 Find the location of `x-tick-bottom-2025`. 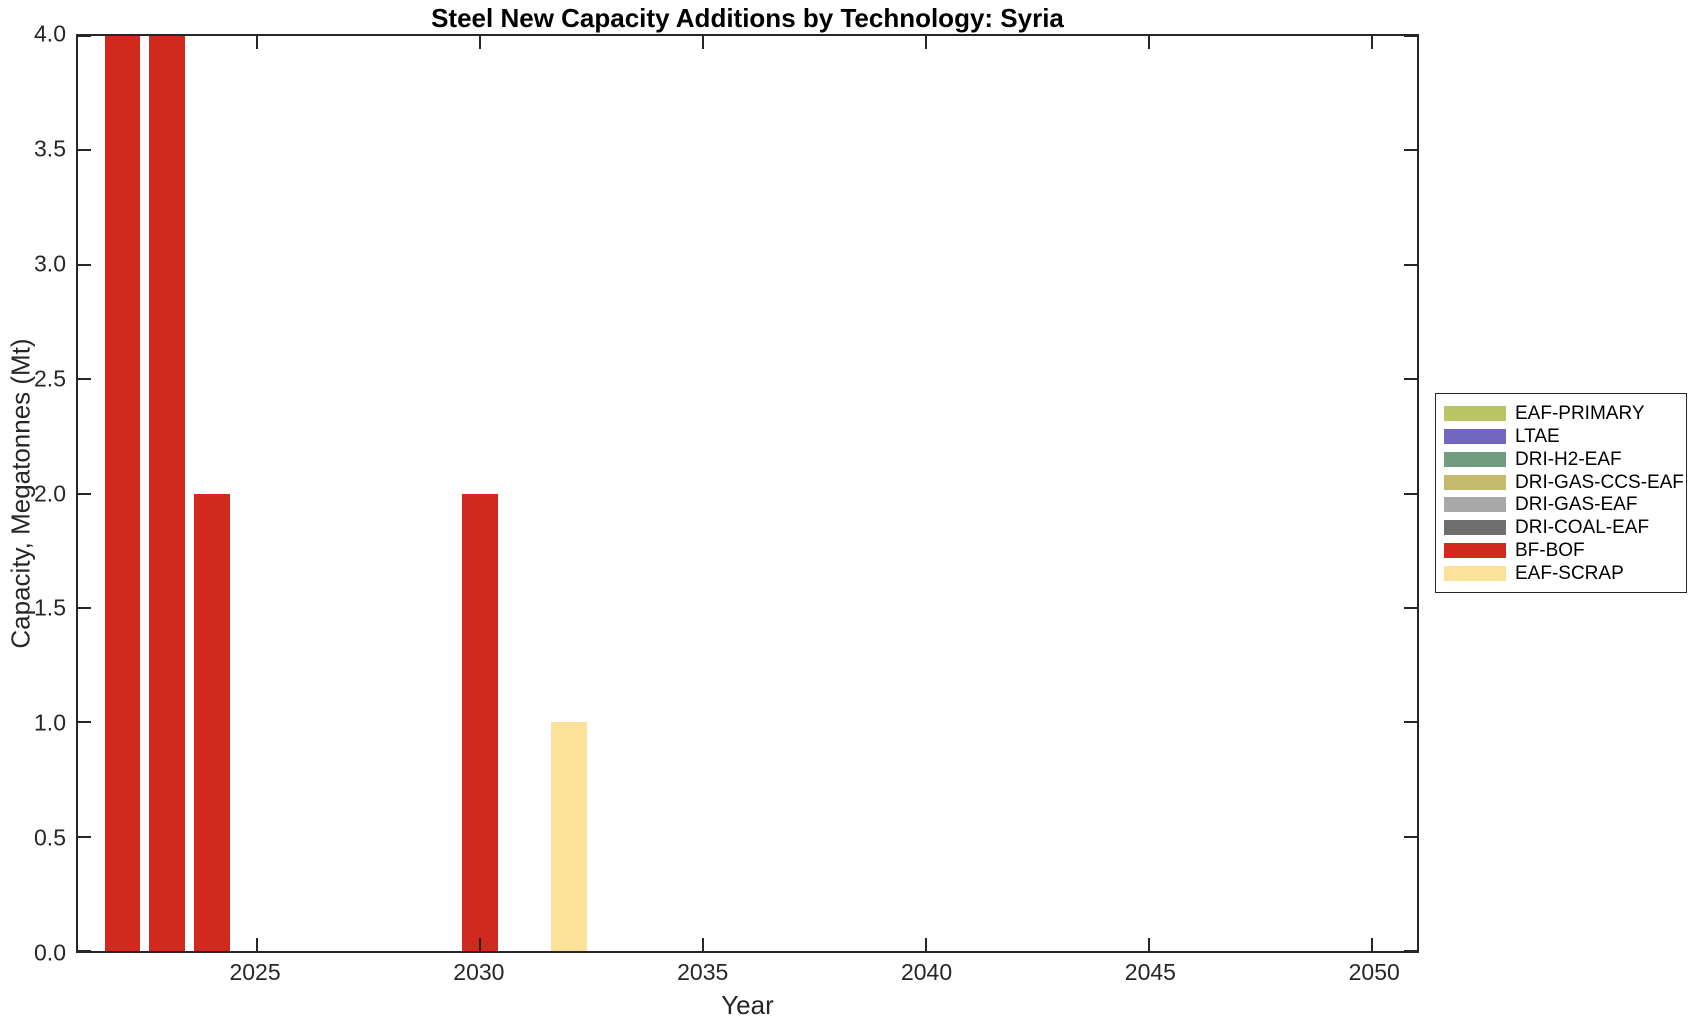

x-tick-bottom-2025 is located at coordinates (256, 944).